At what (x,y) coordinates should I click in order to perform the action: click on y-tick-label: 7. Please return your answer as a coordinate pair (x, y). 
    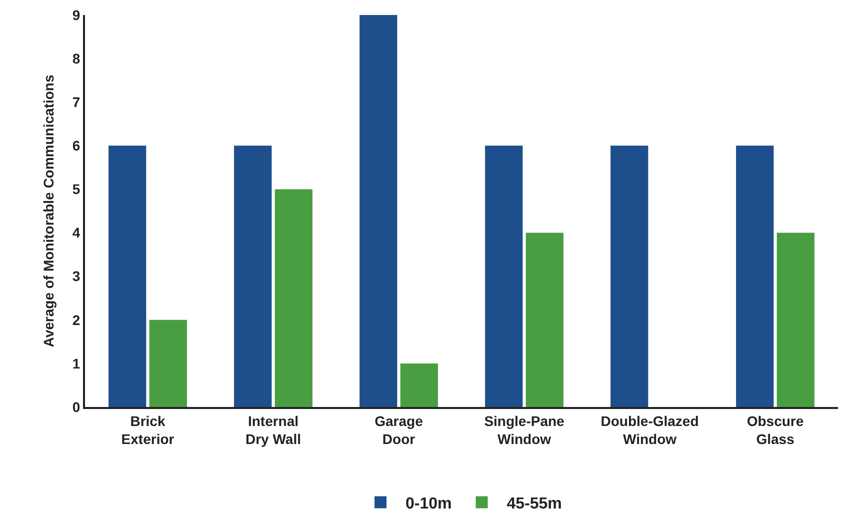
    Looking at the image, I should click on (76, 102).